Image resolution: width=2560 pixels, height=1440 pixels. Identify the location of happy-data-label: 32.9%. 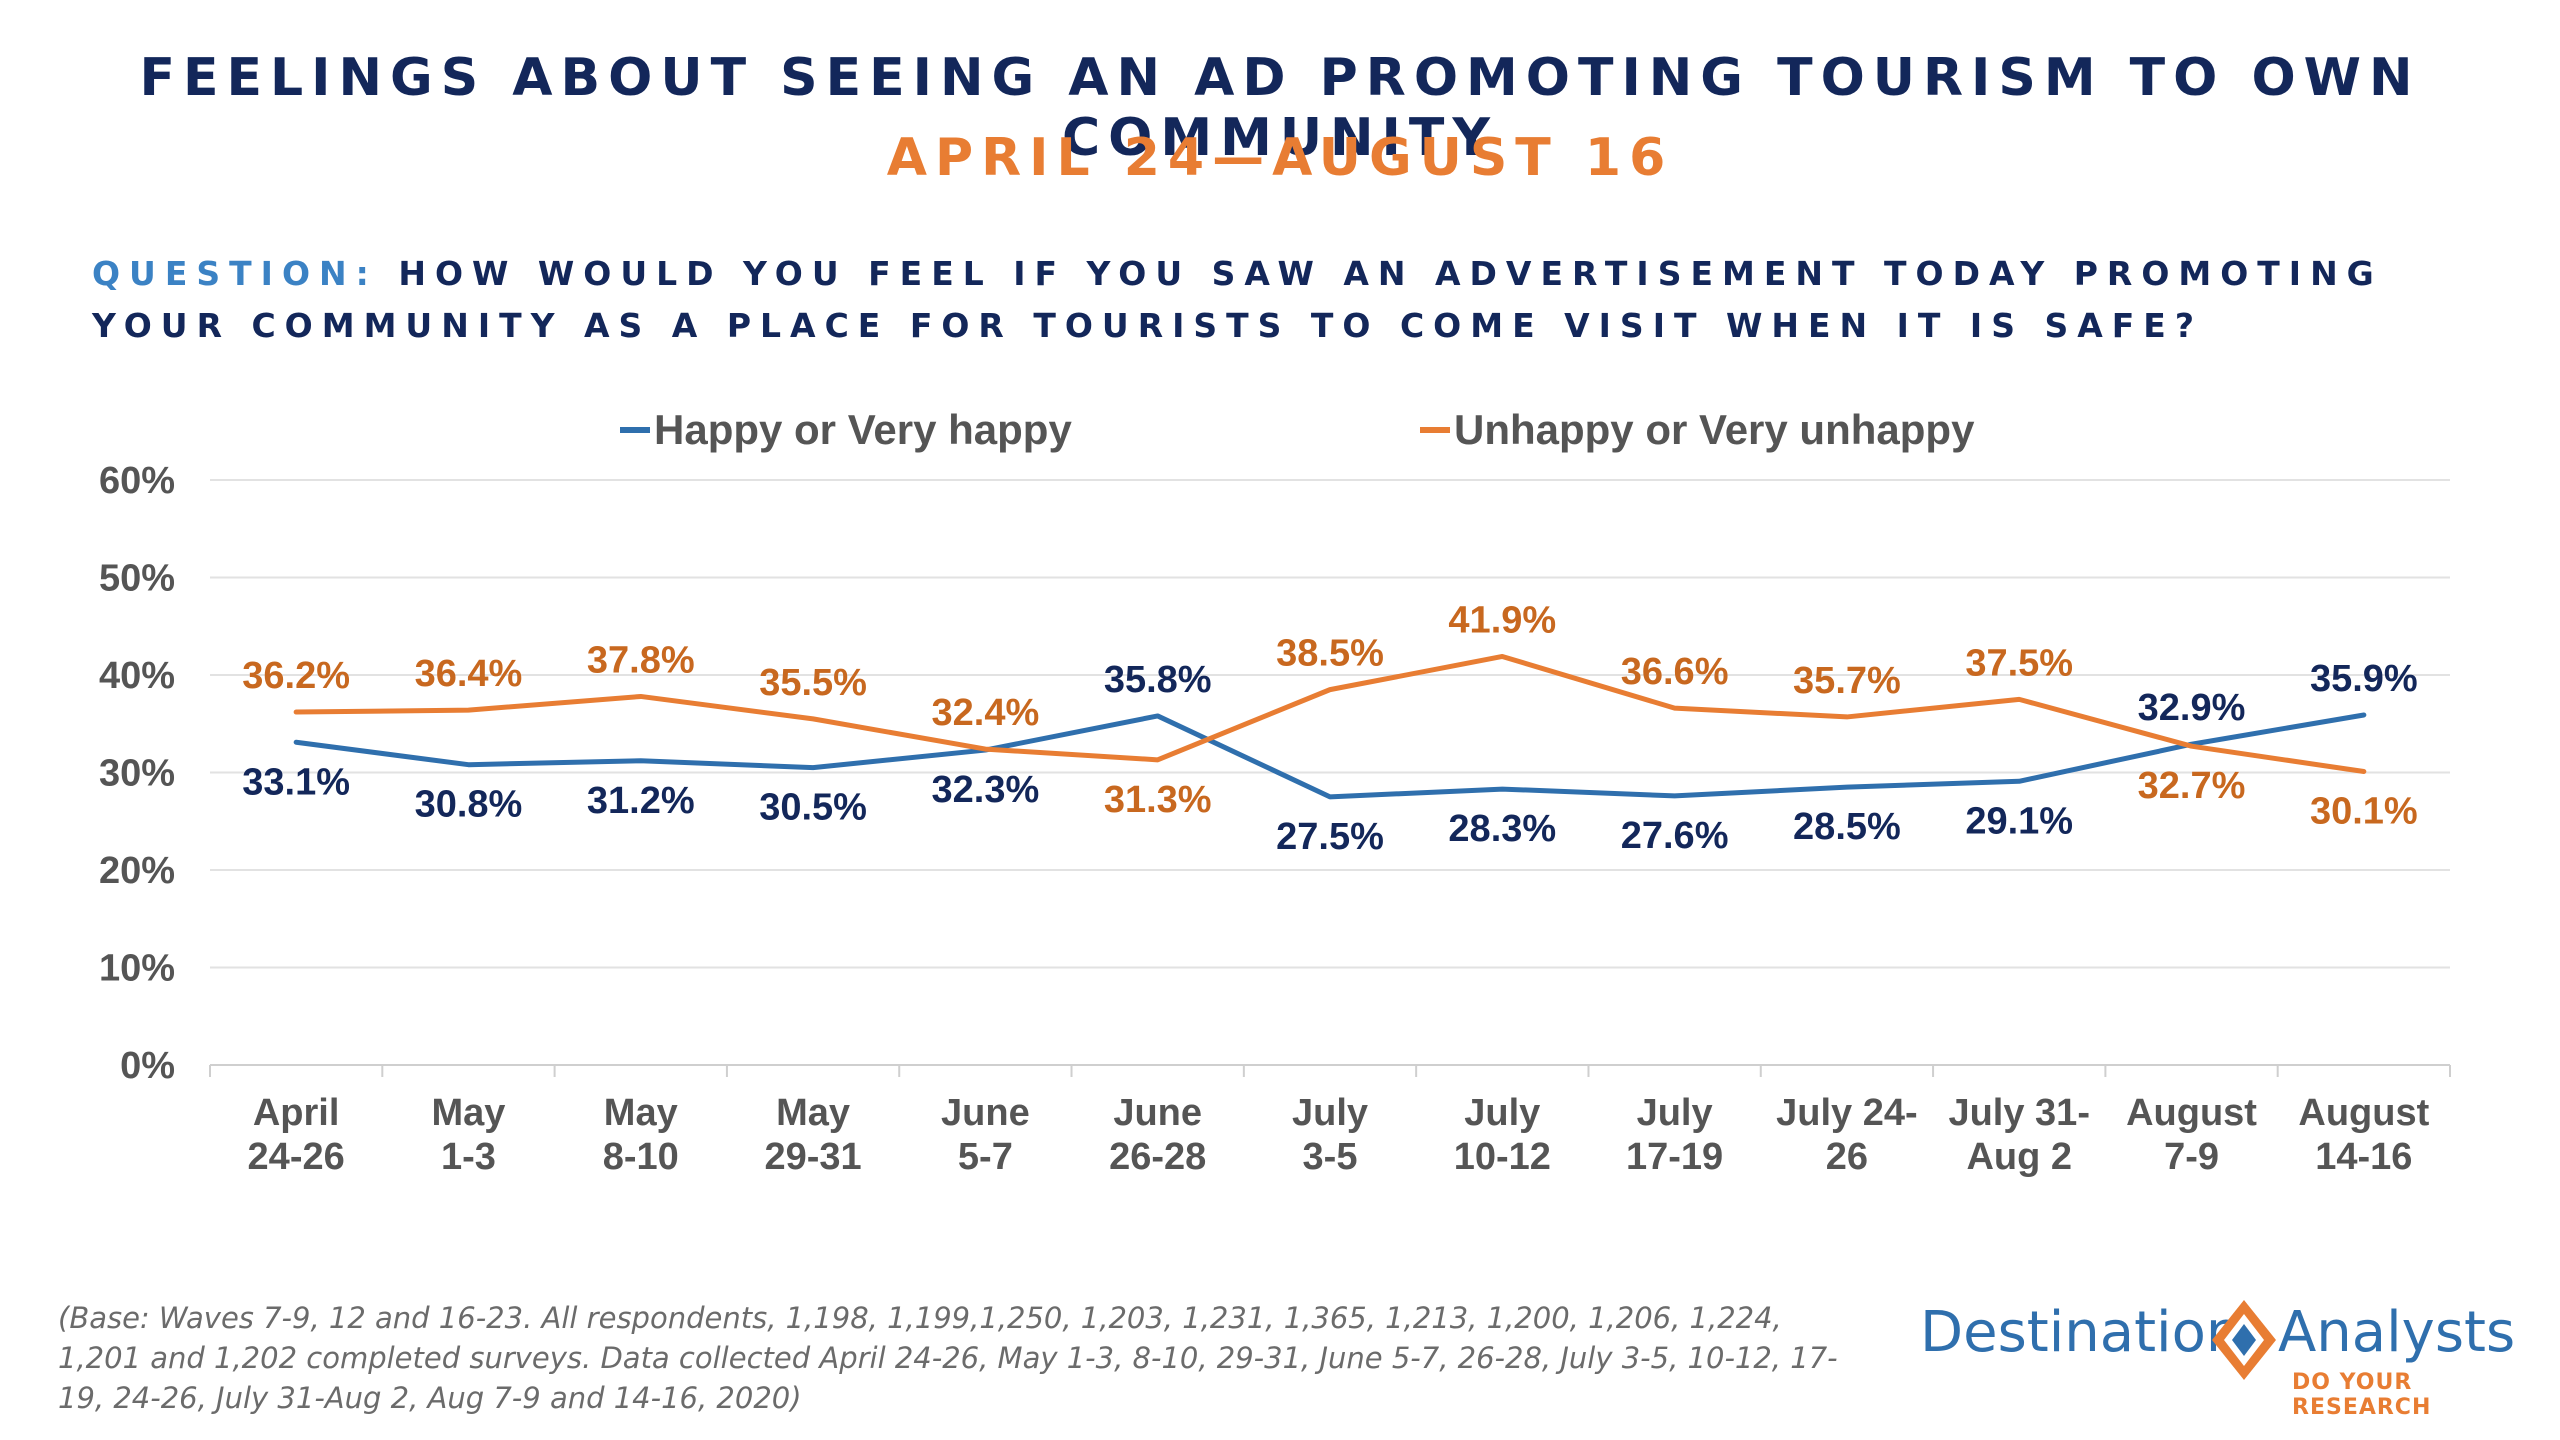
(2192, 708).